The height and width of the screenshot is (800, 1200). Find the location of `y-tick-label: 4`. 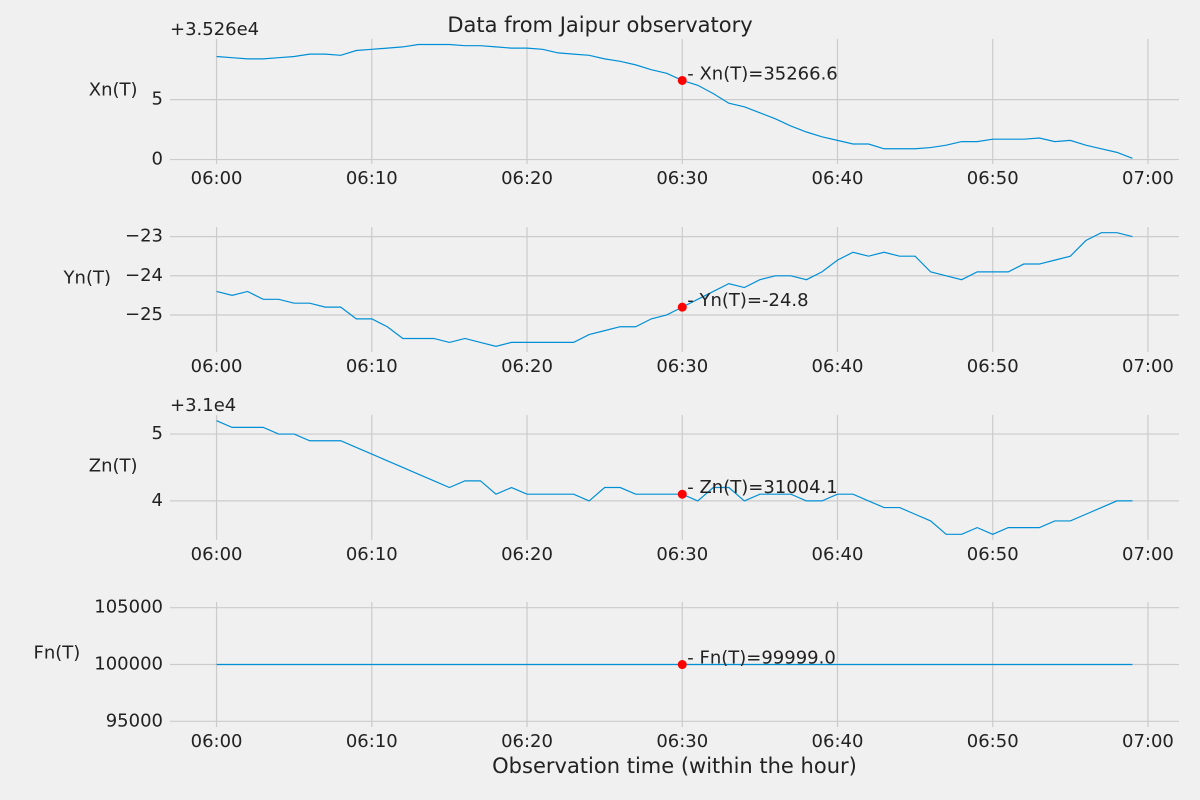

y-tick-label: 4 is located at coordinates (157, 500).